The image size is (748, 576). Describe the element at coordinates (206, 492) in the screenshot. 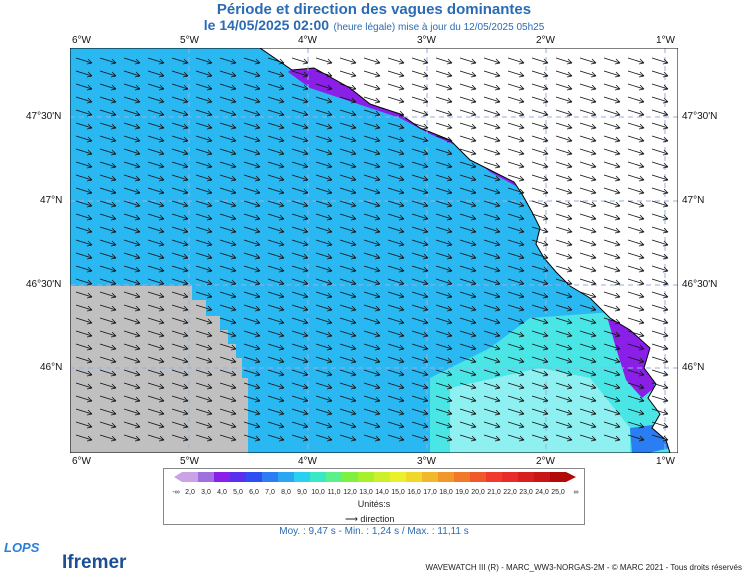

I see `legend-tick-label: 3,0` at that location.